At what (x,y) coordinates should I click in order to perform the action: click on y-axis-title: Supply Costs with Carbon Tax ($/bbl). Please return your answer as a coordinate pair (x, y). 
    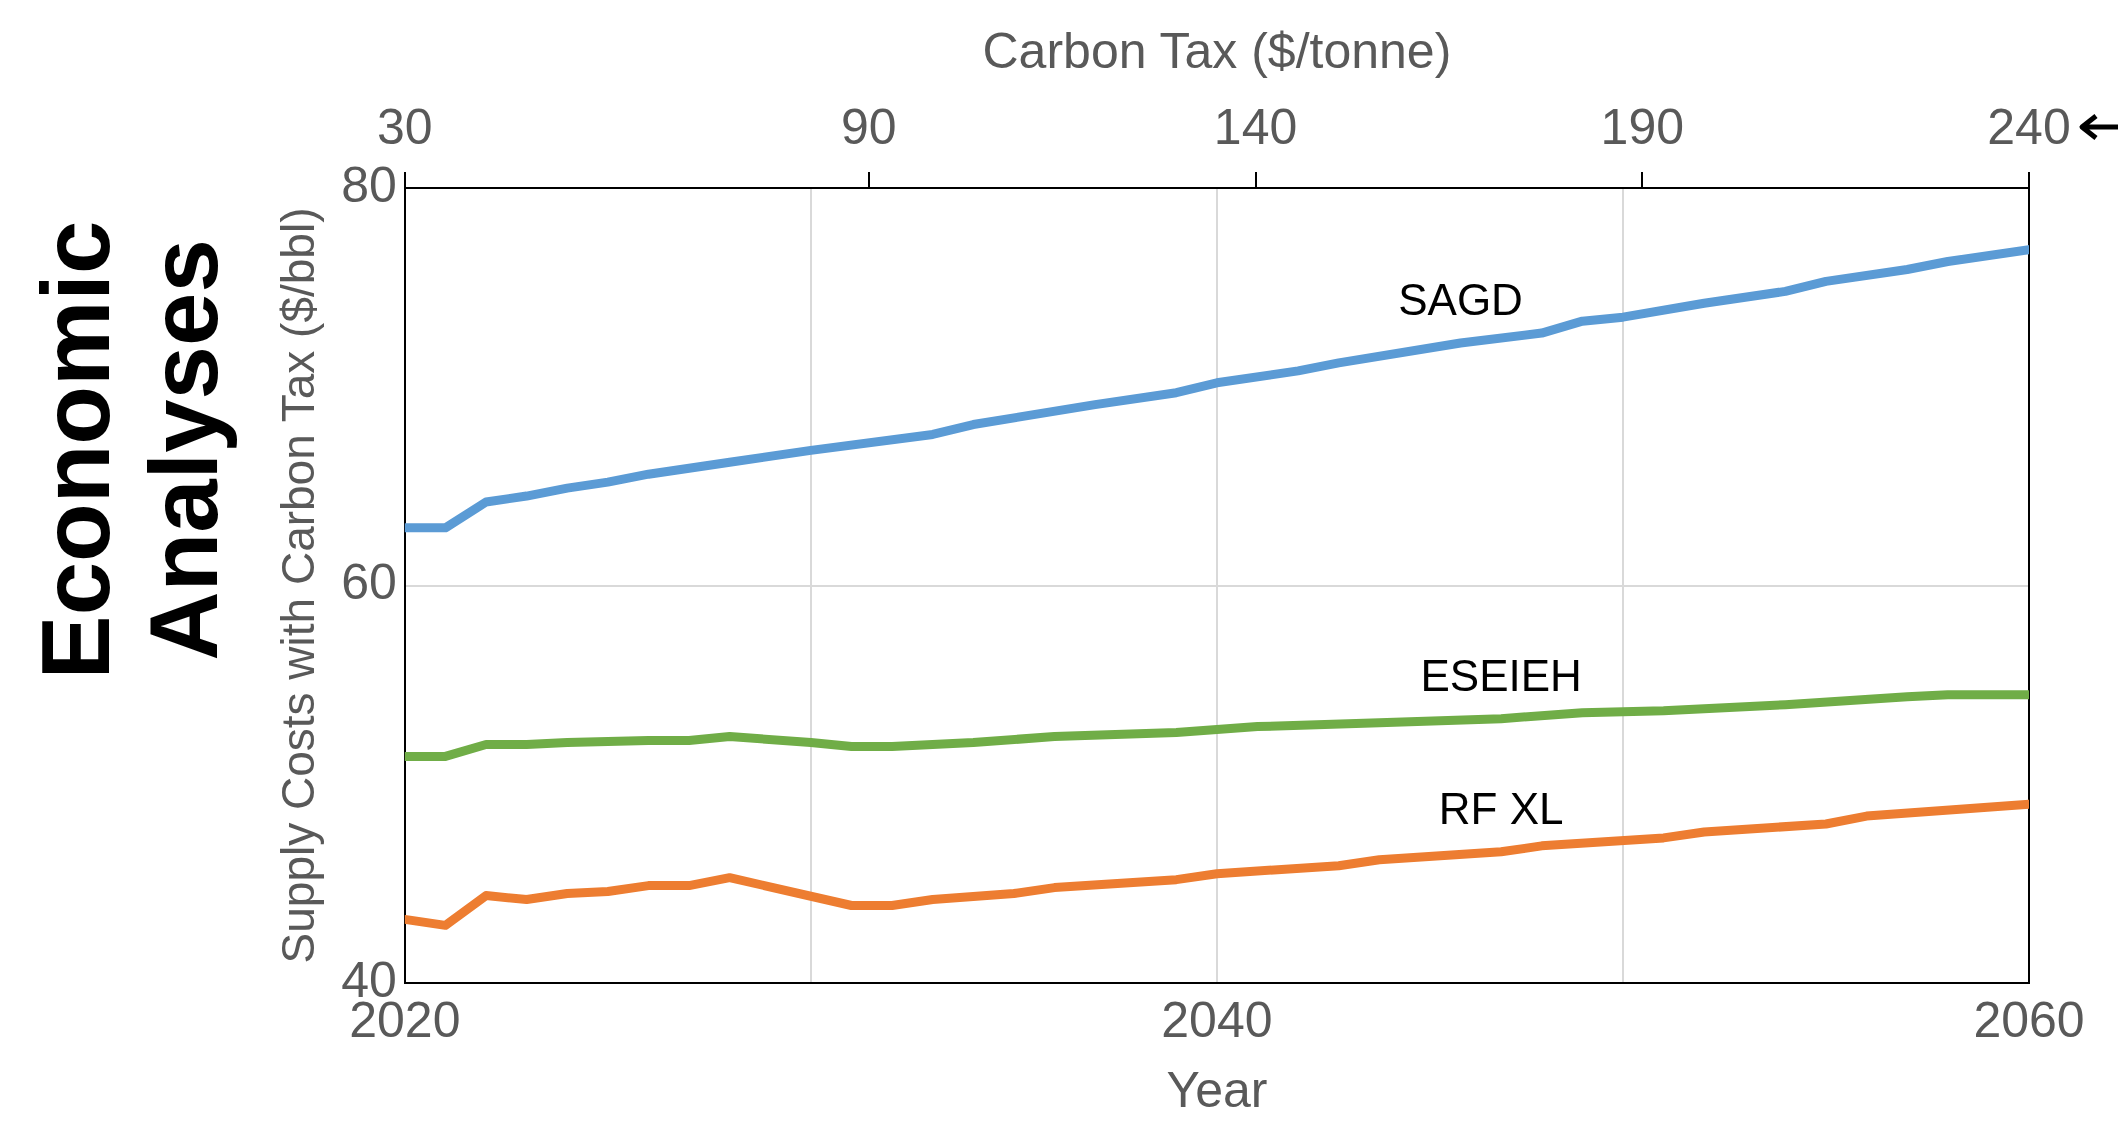
    Looking at the image, I should click on (298, 585).